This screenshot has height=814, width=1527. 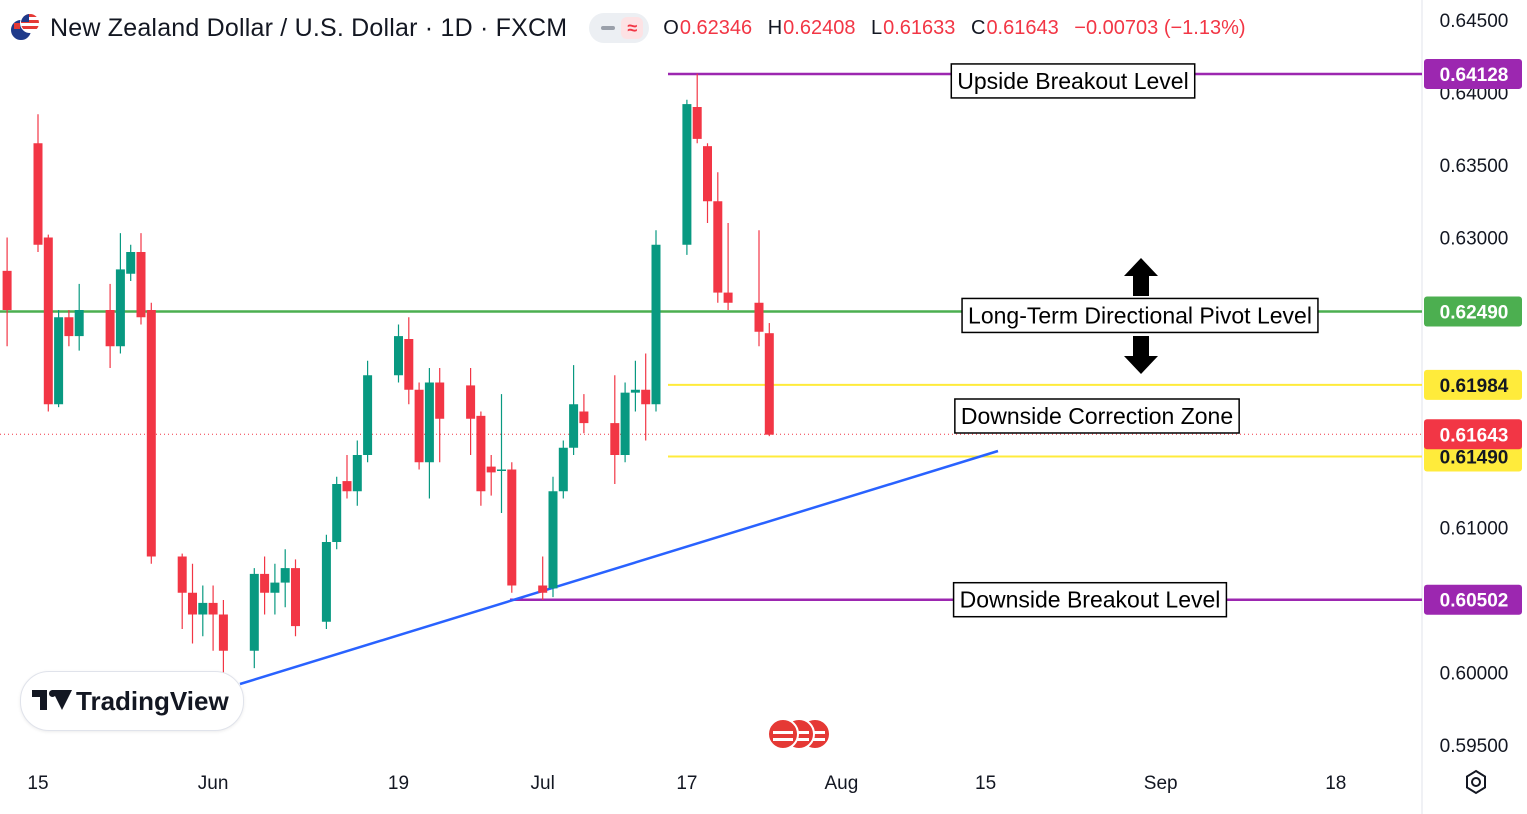 I want to click on chart-status-pill: ≈, so click(x=619, y=28).